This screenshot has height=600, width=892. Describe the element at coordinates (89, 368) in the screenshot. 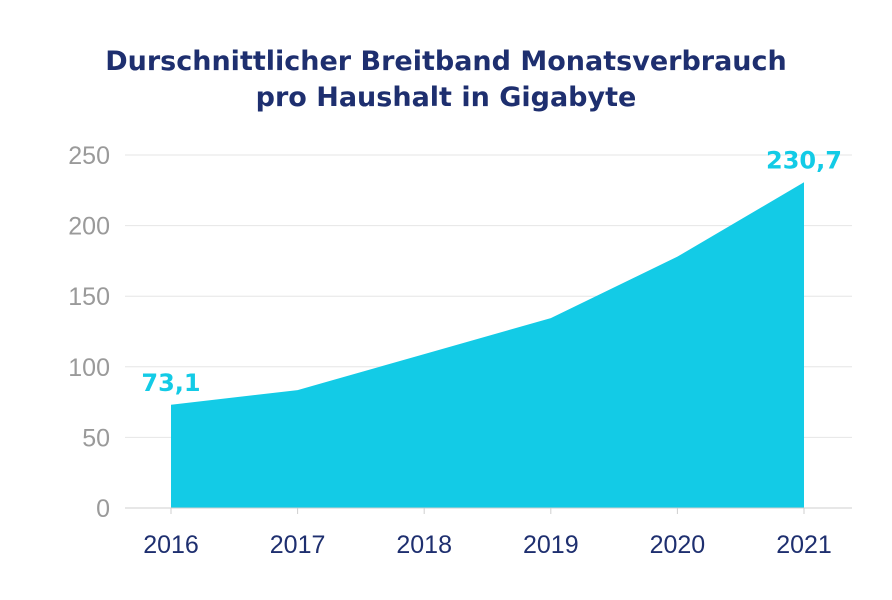

I see `y-tick-label-100: 100` at that location.